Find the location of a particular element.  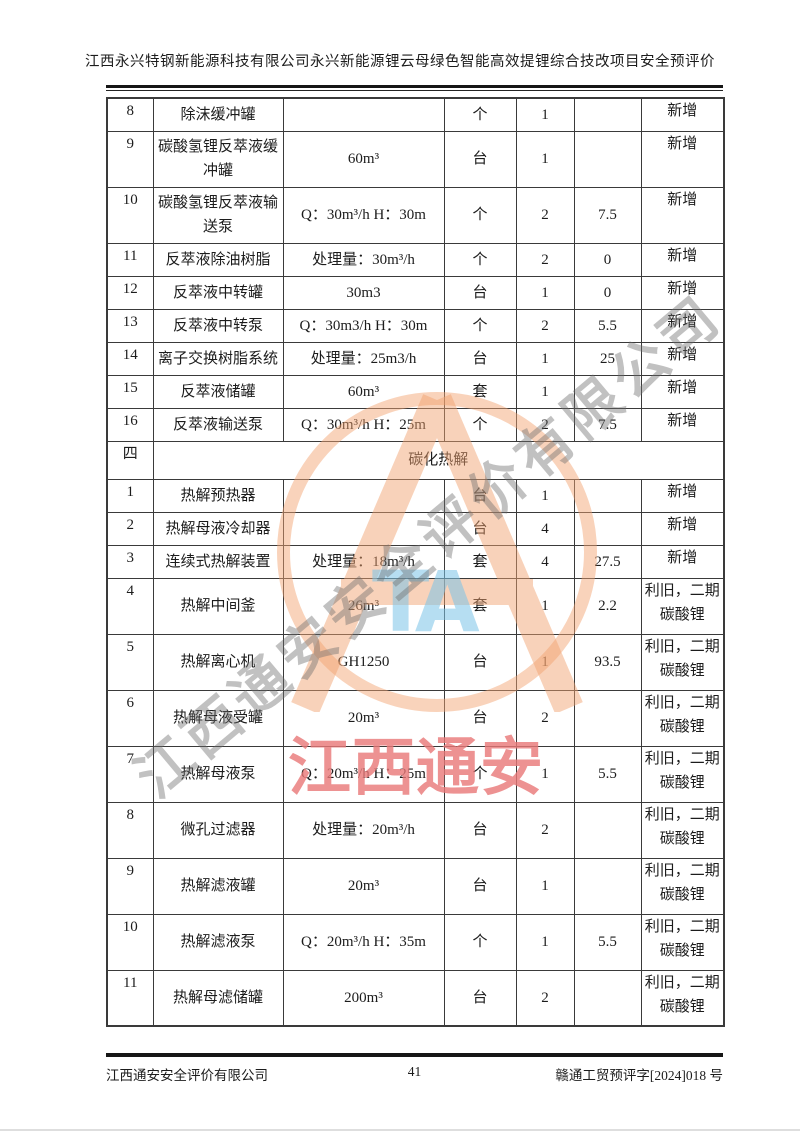

footer-doc-number: 赣通工贸预评字[2024]018 号 is located at coordinates (639, 1075).